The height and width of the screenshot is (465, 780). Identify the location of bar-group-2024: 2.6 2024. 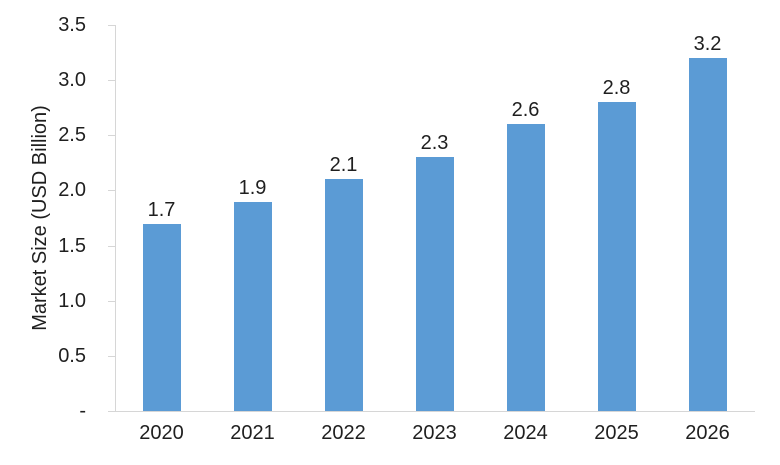
(525, 234).